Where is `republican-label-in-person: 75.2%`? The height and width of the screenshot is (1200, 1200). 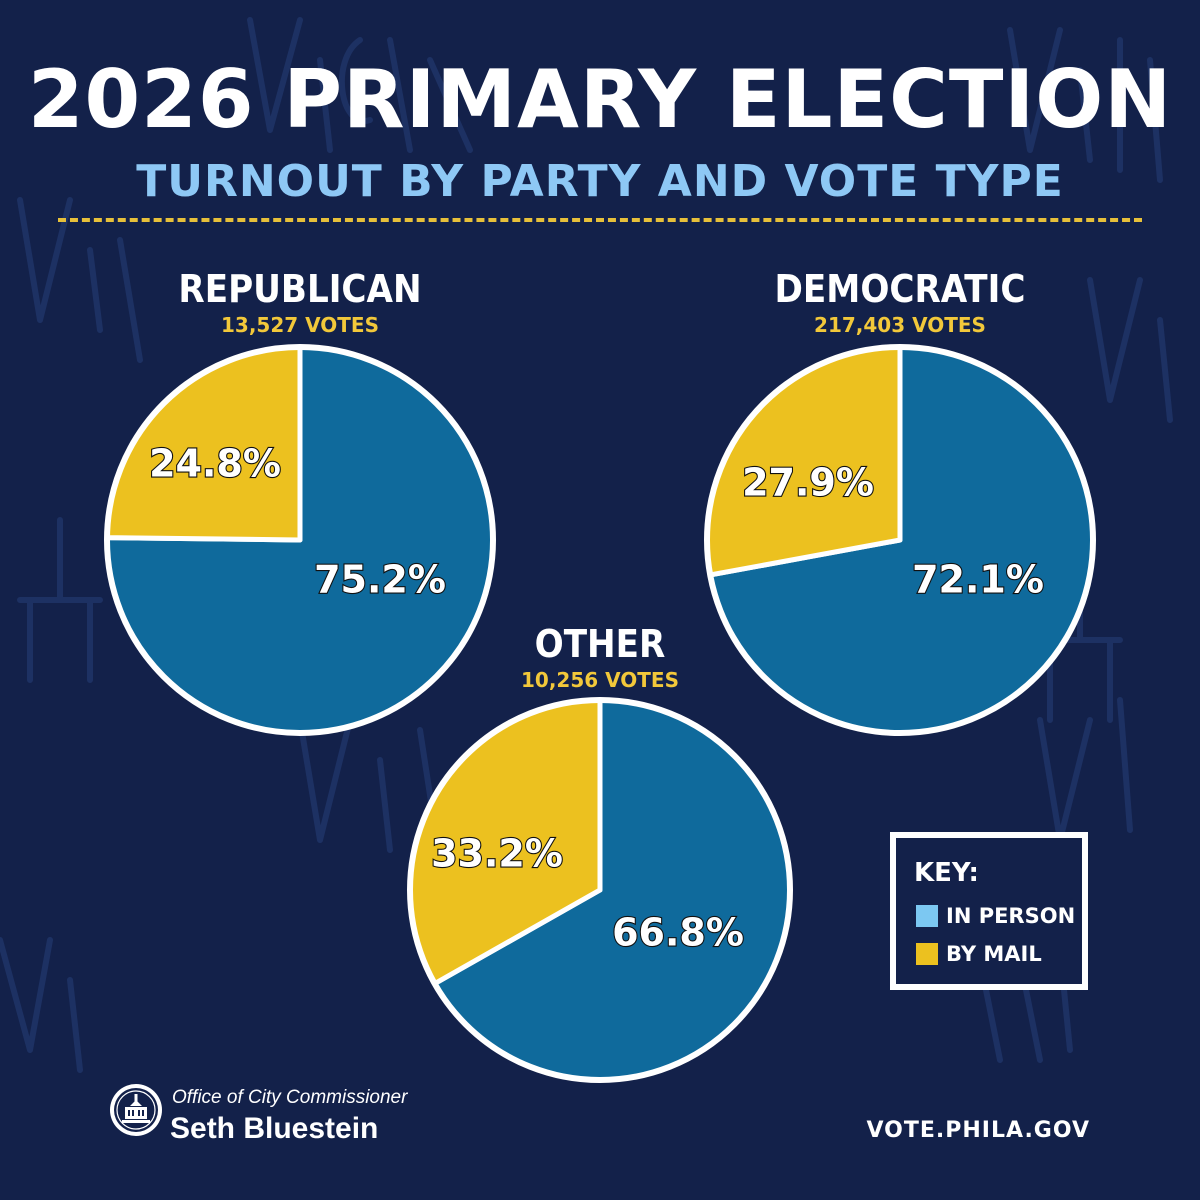 republican-label-in-person: 75.2% is located at coordinates (380, 580).